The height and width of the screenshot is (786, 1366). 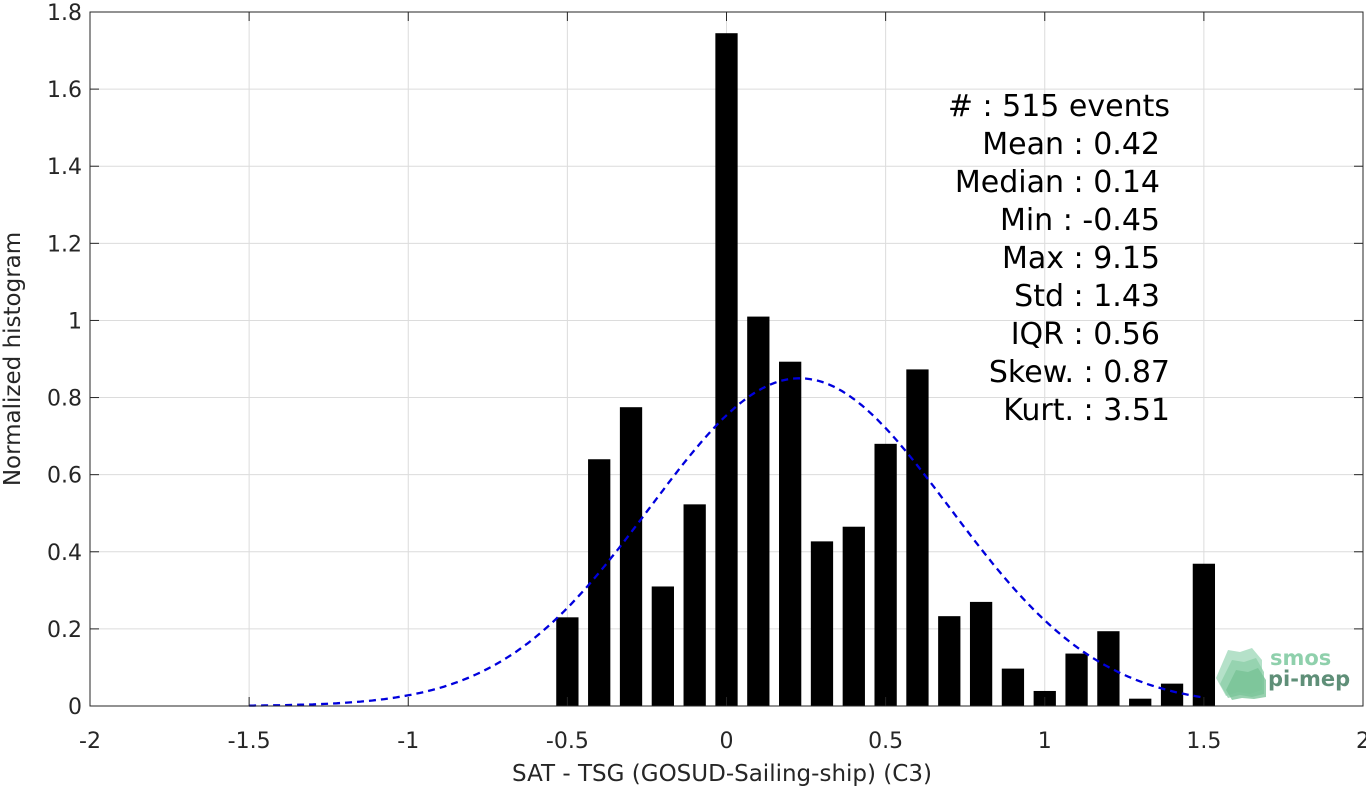 I want to click on stats-median: Median : 0.14, so click(x=1057, y=182).